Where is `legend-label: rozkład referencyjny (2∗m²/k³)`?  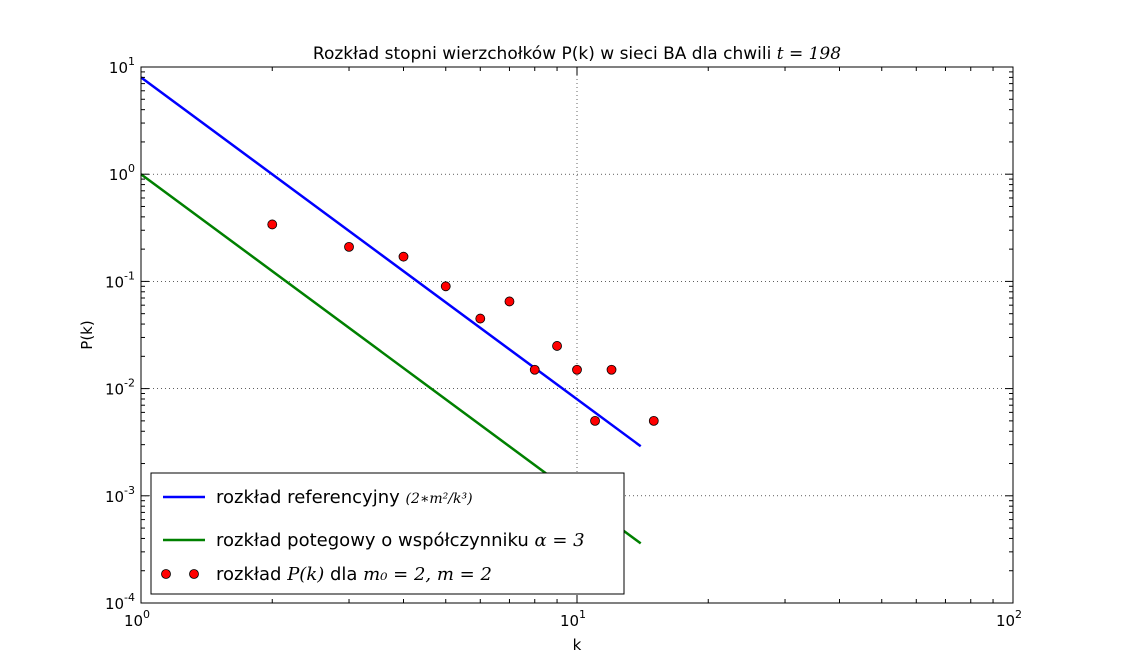
legend-label: rozkład referencyjny (2∗m²/k³) is located at coordinates (344, 497).